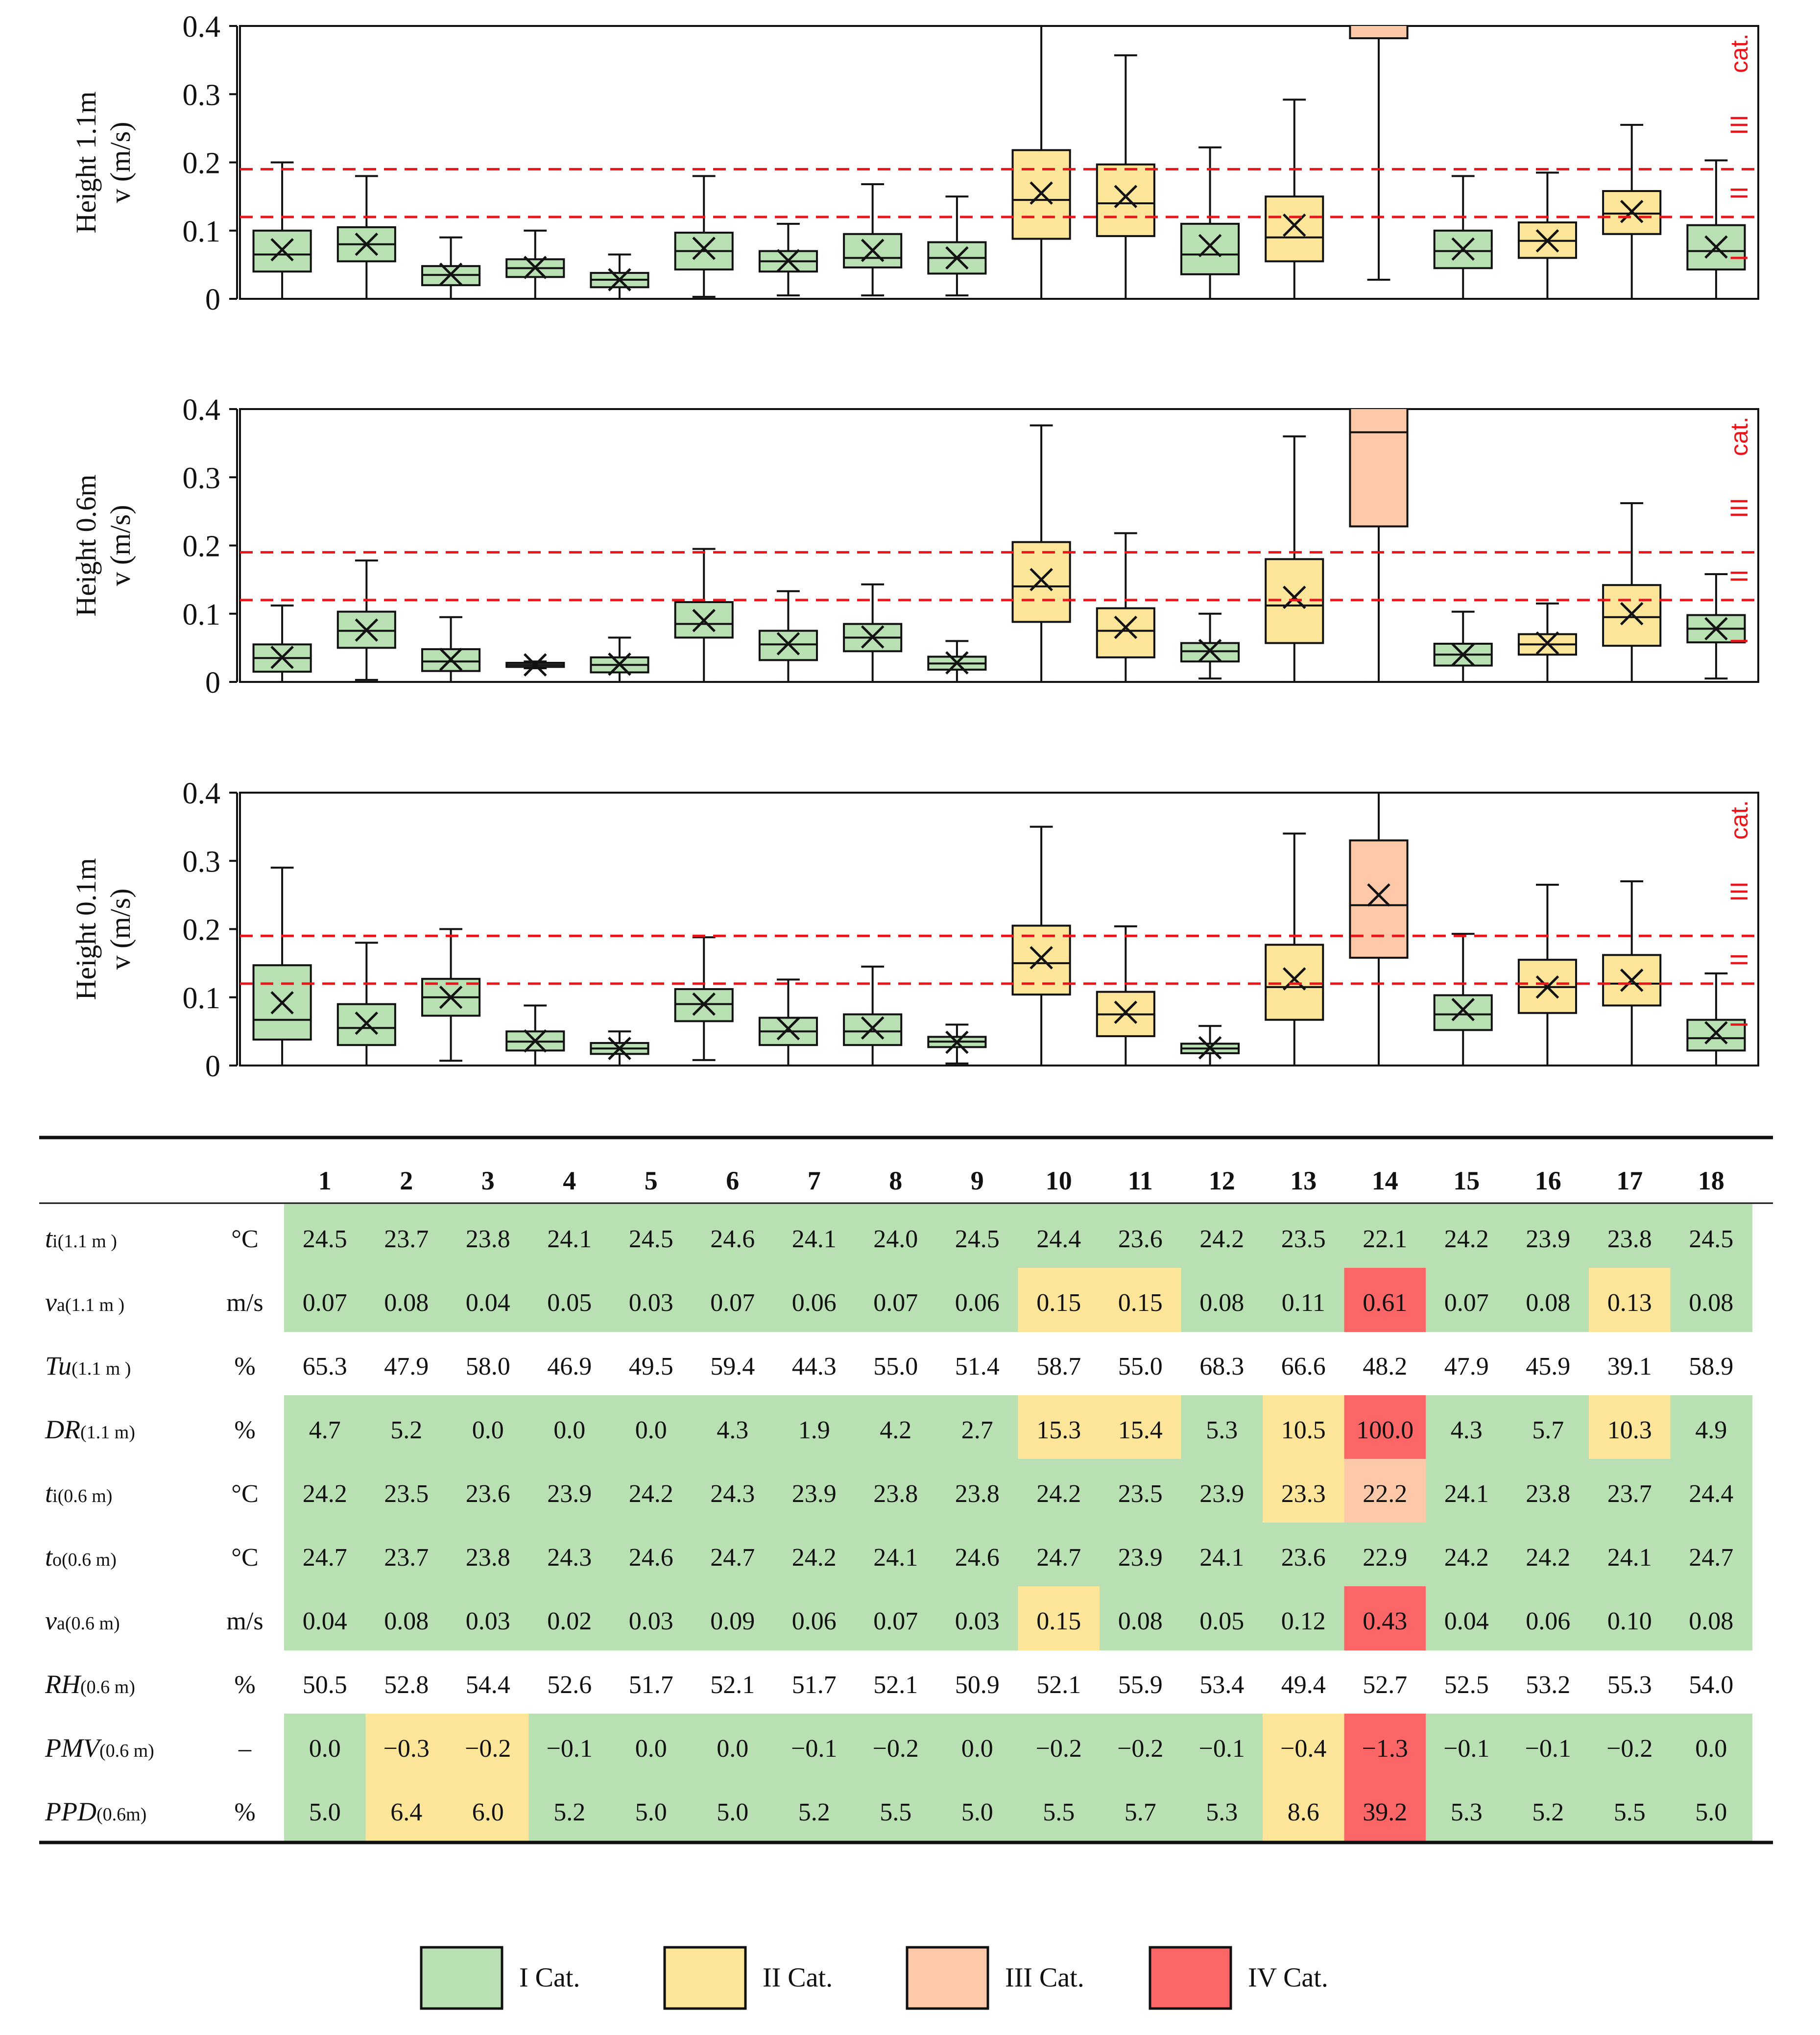 This screenshot has width=1820, height=2035. What do you see at coordinates (1385, 1367) in the screenshot?
I see `table-cell: 48.2` at bounding box center [1385, 1367].